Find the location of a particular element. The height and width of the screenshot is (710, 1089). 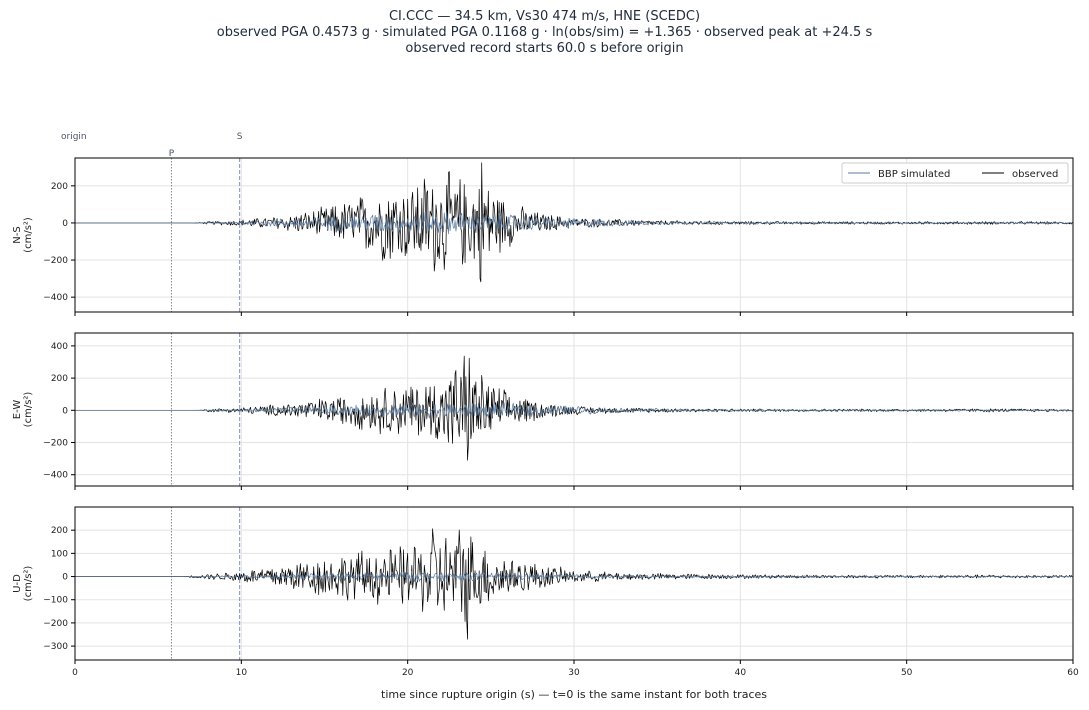

p-marker-label: P is located at coordinates (172, 154).